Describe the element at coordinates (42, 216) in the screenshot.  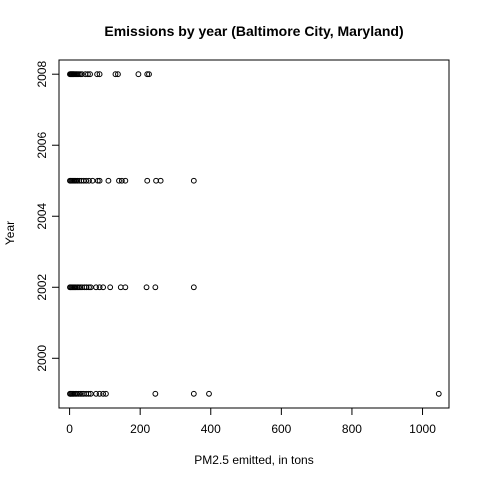
I see `y-tick-label: 2004` at that location.